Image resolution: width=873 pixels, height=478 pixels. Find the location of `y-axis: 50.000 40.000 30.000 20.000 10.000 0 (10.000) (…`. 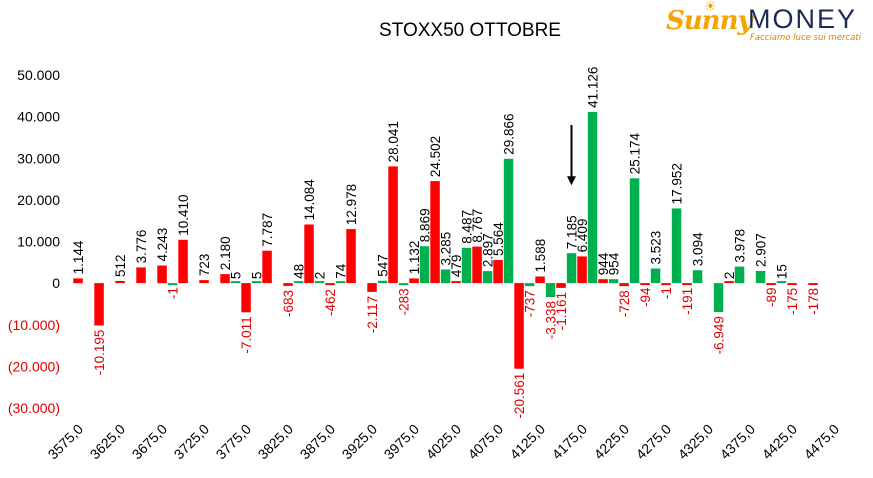

y-axis: 50.000 40.000 30.000 20.000 10.000 0 (10.000) (… is located at coordinates (34, 241).